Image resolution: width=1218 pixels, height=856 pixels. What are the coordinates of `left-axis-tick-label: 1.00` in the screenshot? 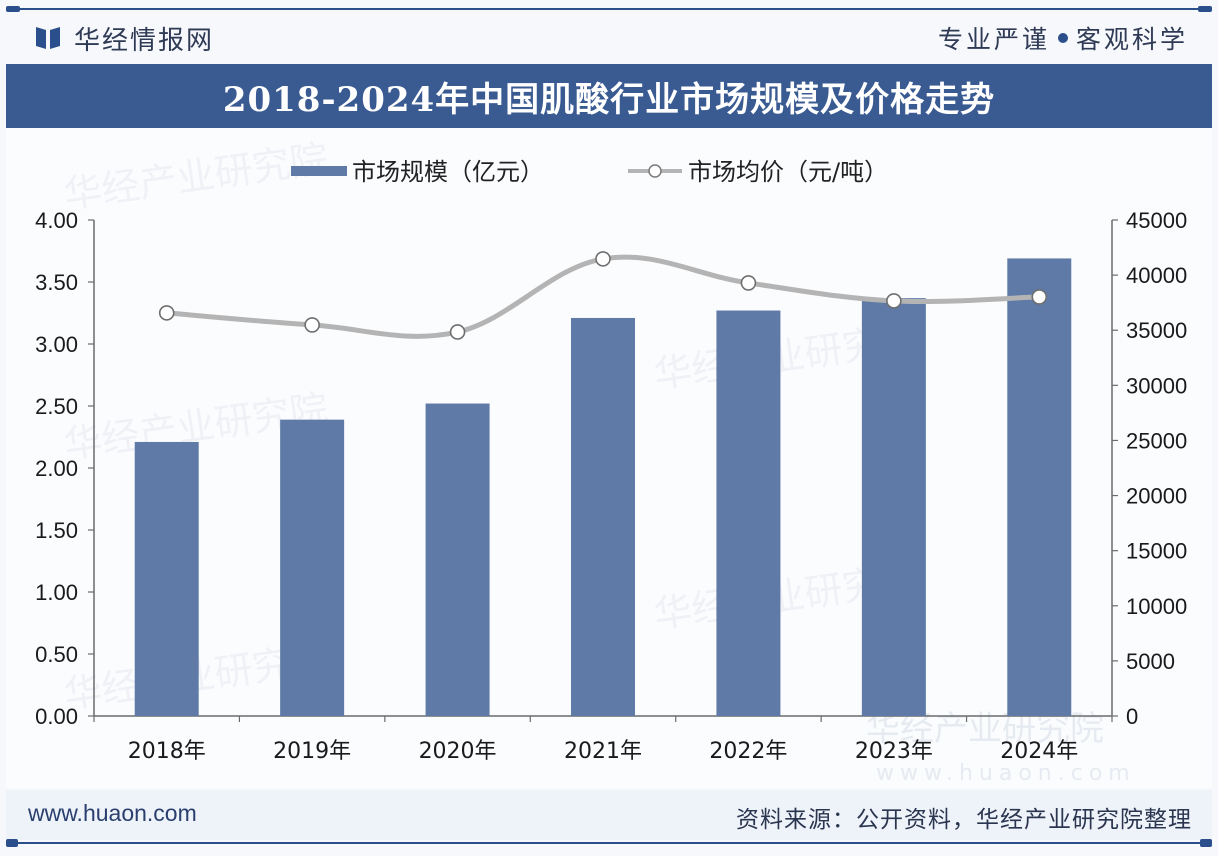 It's located at (56, 592).